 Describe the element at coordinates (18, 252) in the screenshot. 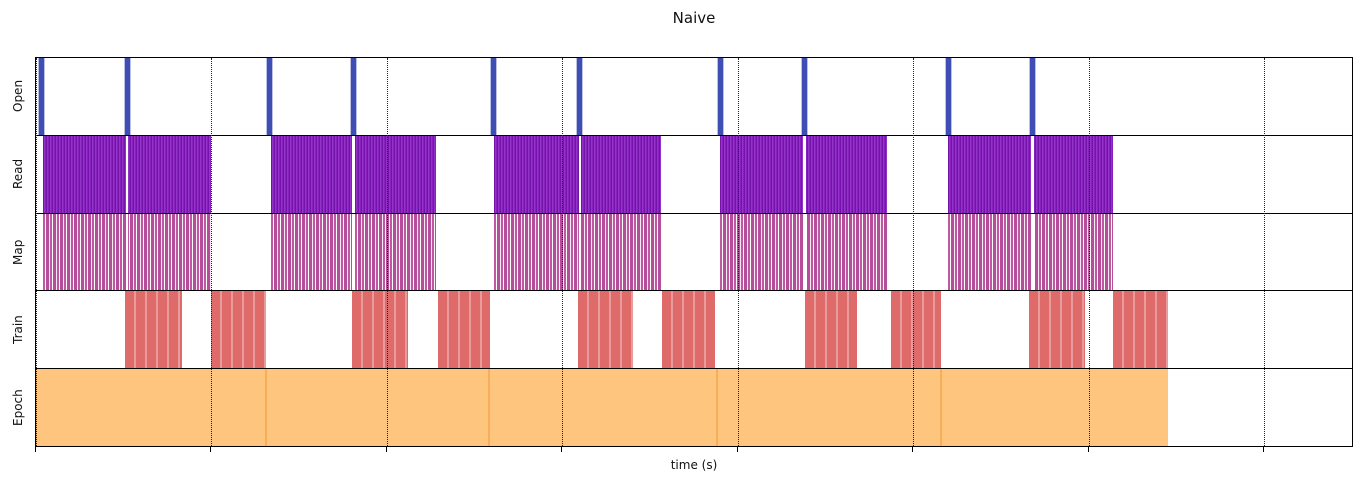

I see `row-label-map: Map` at that location.